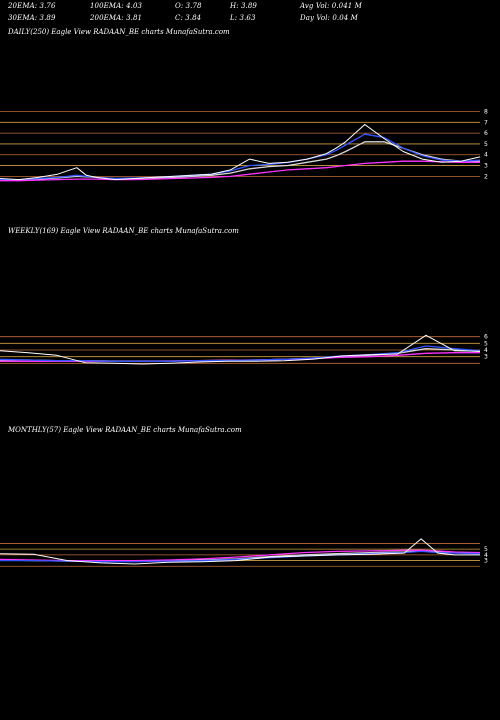  Describe the element at coordinates (329, 18) in the screenshot. I see `day-vol-label: Day Vol: 0.04 M` at that location.